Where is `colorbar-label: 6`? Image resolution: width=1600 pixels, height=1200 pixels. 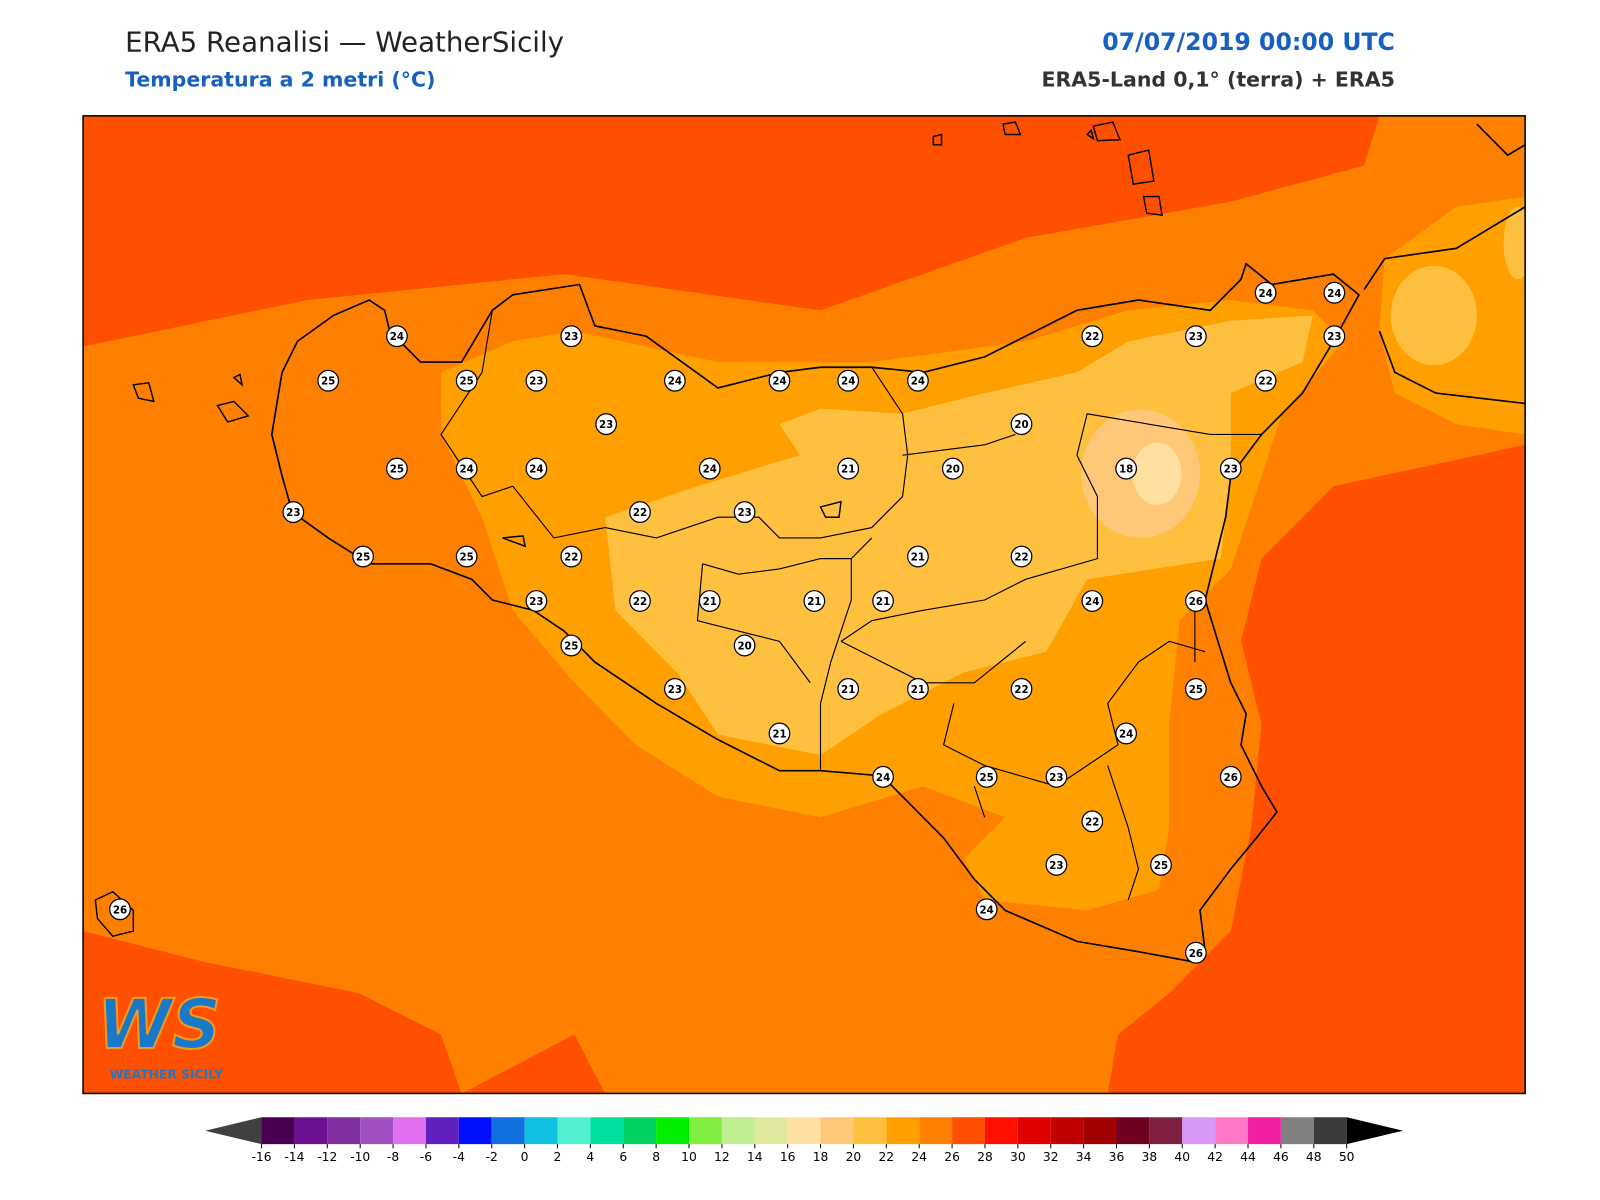 colorbar-label: 6 is located at coordinates (623, 1157).